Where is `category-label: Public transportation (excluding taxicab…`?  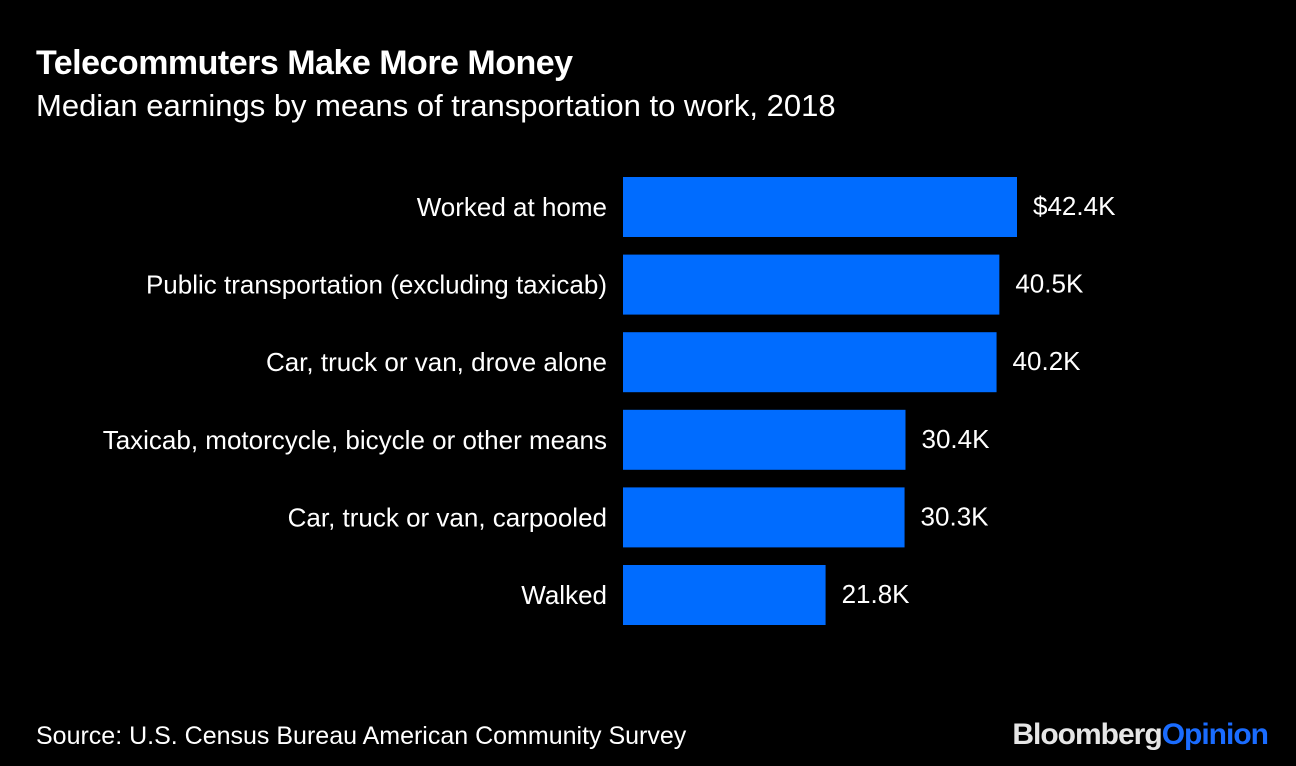 category-label: Public transportation (excluding taxicab… is located at coordinates (376, 285).